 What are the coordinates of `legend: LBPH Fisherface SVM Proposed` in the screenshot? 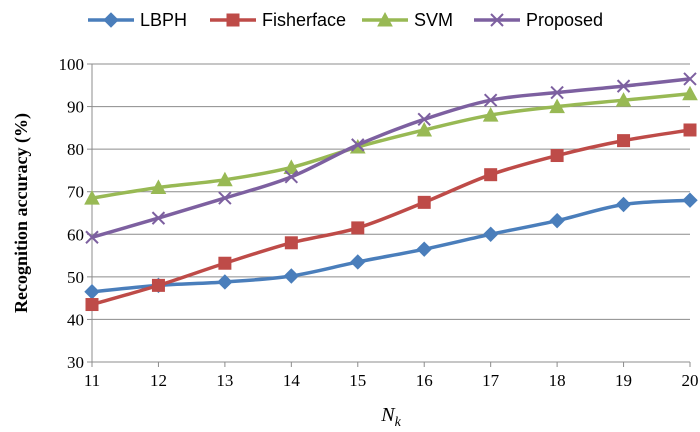 It's located at (345, 20).